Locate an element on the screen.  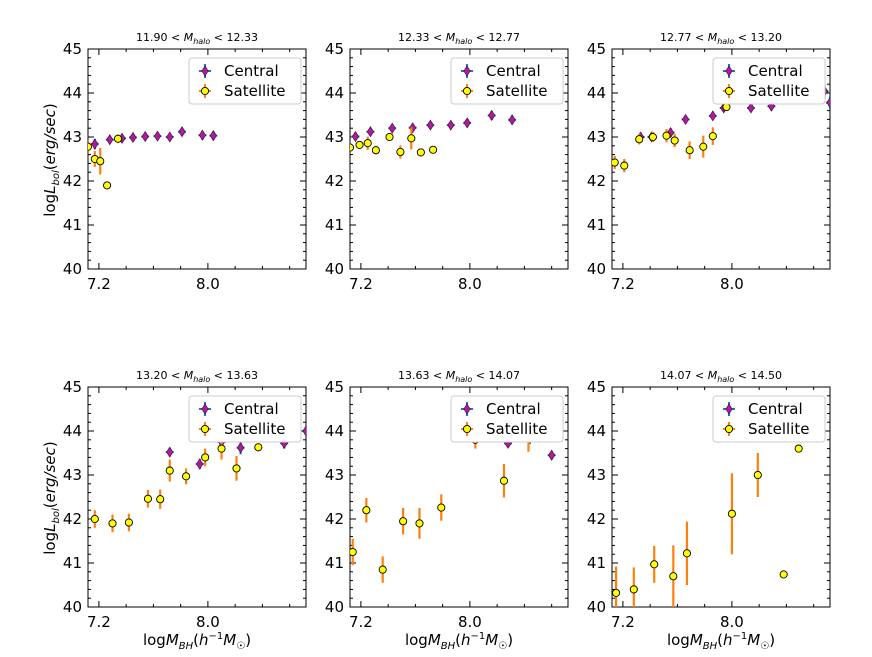
panel-title: 11.90 < Mhalo < 12.33 is located at coordinates (197, 38).